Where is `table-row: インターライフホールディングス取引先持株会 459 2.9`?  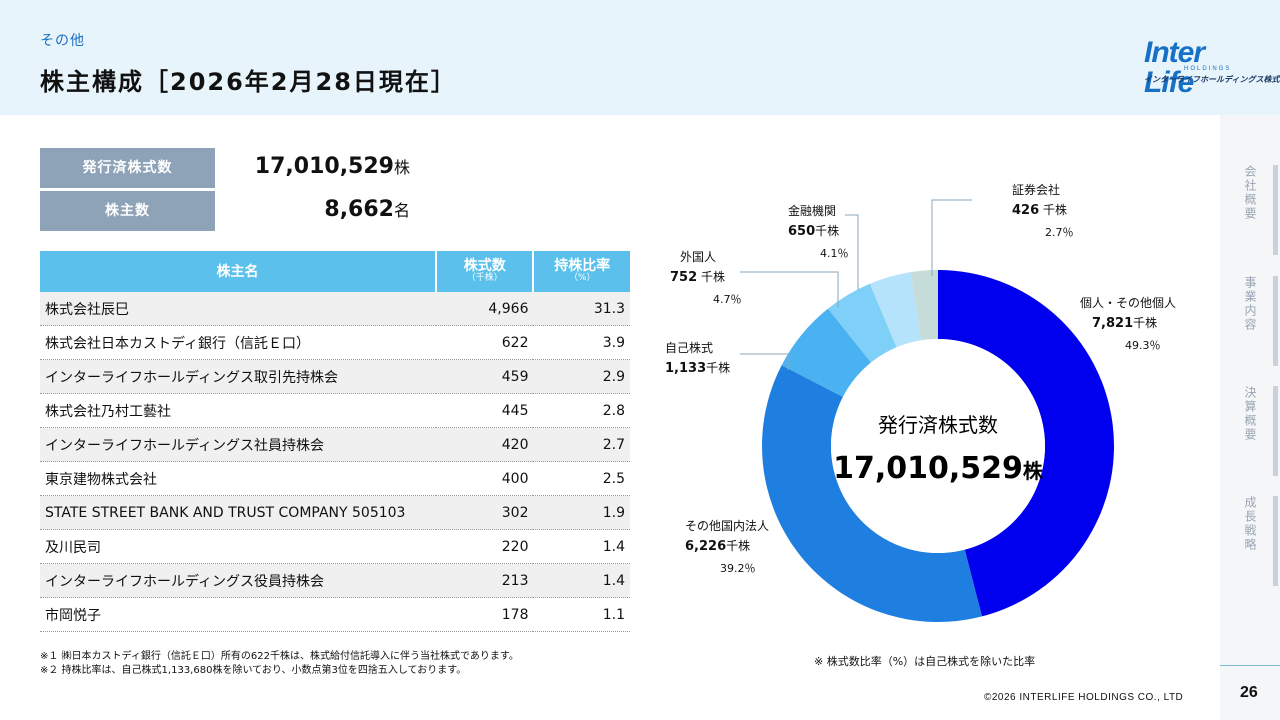 table-row: インターライフホールディングス取引先持株会 459 2.9 is located at coordinates (335, 376).